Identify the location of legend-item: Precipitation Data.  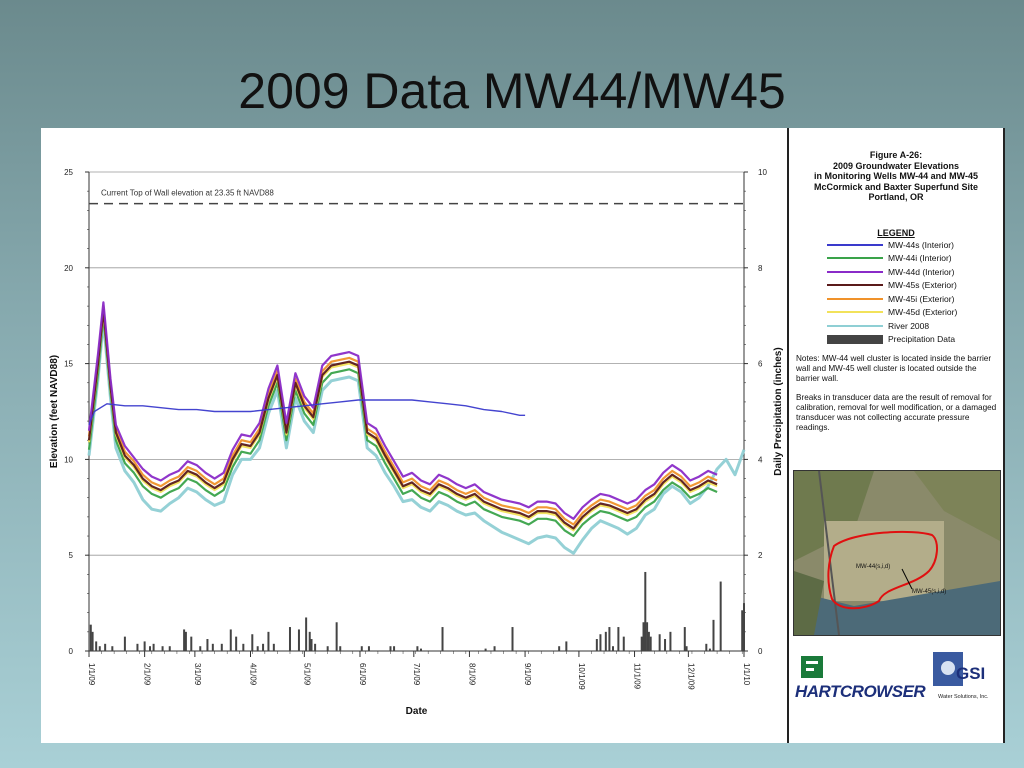
(912, 340).